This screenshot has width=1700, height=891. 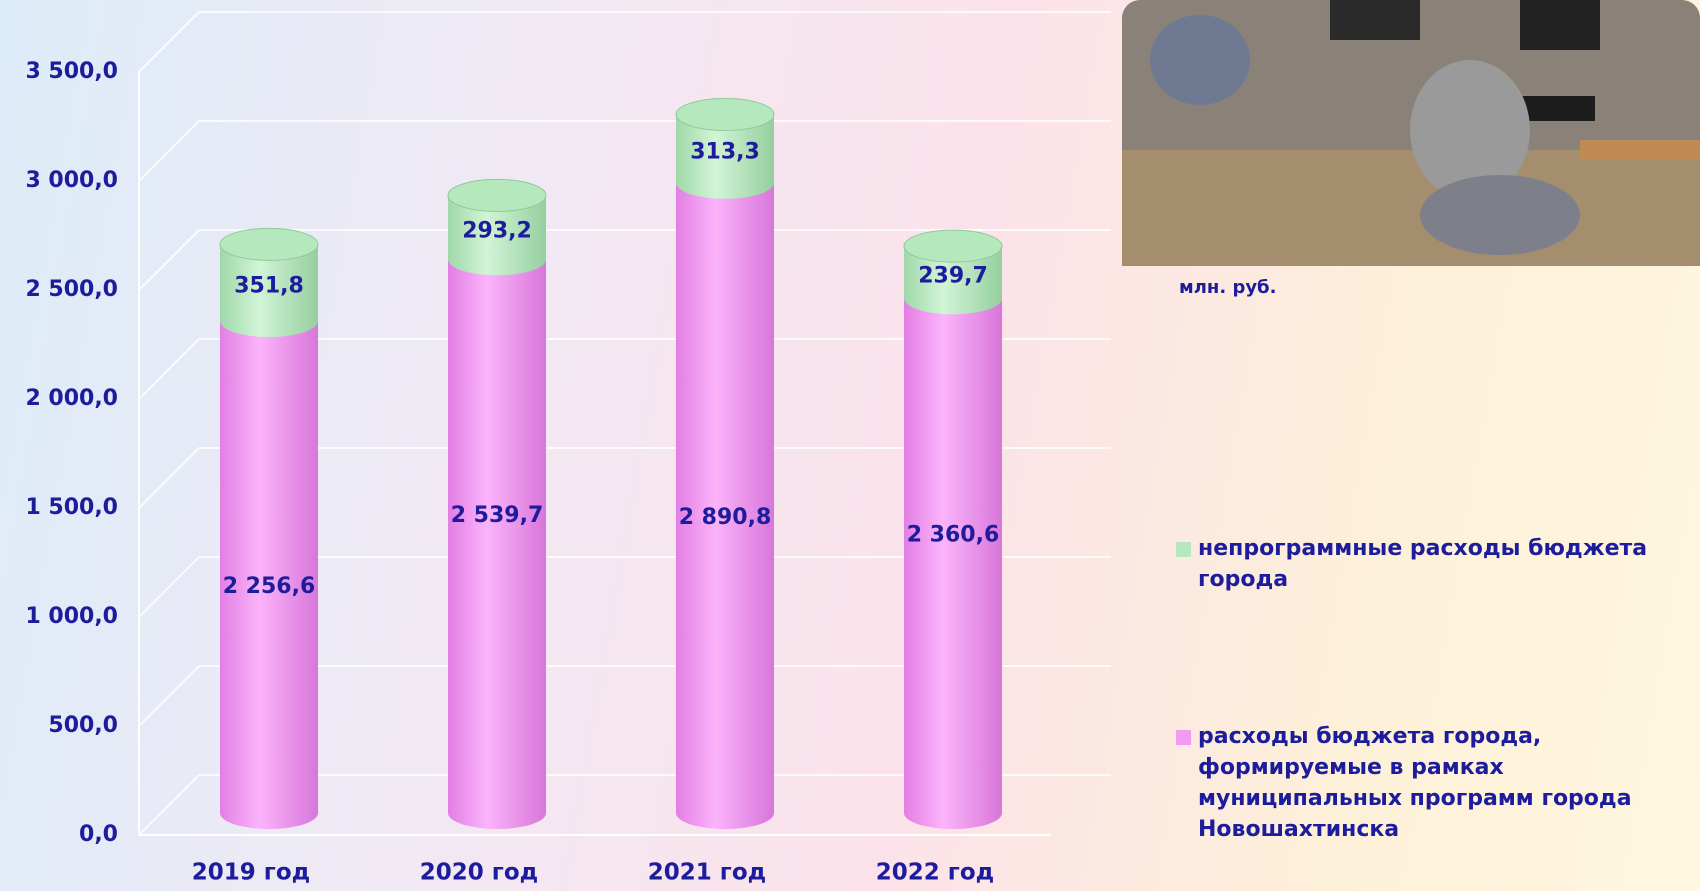 What do you see at coordinates (71, 507) in the screenshot?
I see `y-tick-label: 1 500,0` at bounding box center [71, 507].